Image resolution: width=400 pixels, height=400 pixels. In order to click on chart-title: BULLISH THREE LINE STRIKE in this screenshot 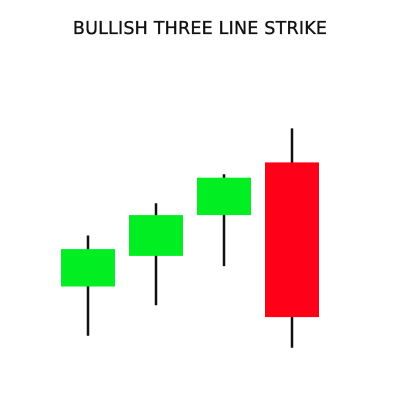, I will do `click(200, 29)`.